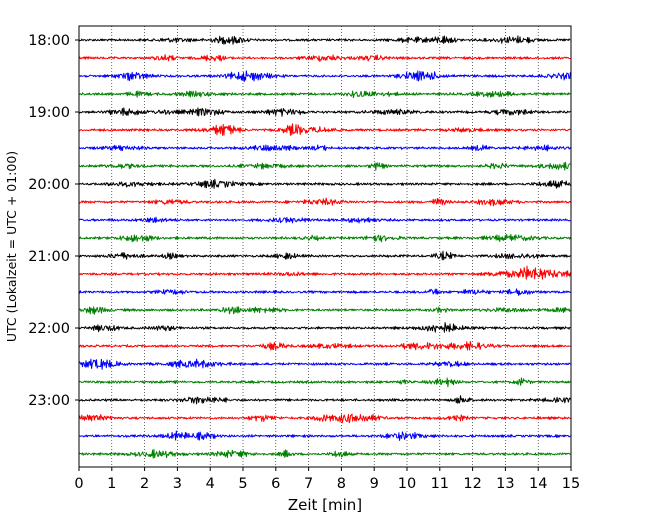 The image size is (650, 520). Describe the element at coordinates (144, 484) in the screenshot. I see `x-tick-label: 2` at that location.